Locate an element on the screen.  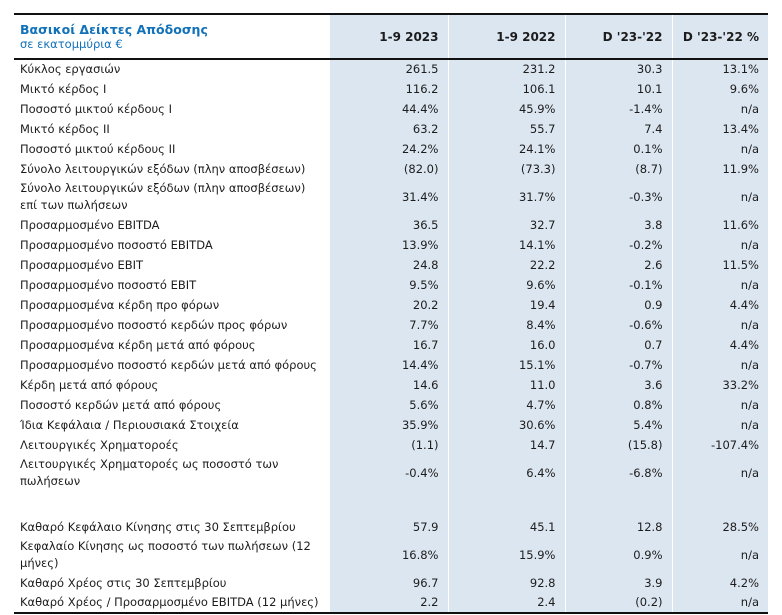
value-1-9-2022: 16.0 is located at coordinates (506, 345).